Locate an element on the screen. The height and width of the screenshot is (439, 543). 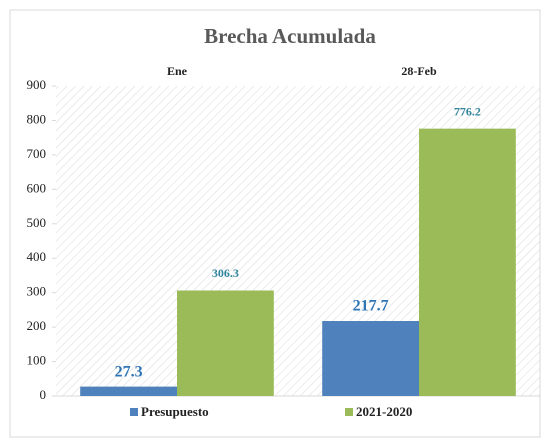
category-label: Ene is located at coordinates (177, 71).